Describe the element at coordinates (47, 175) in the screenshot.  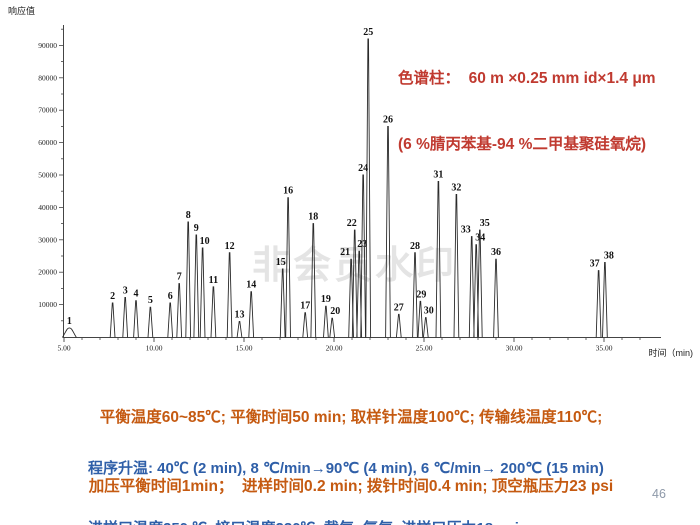
I see `y-tick-label: 50000` at that location.